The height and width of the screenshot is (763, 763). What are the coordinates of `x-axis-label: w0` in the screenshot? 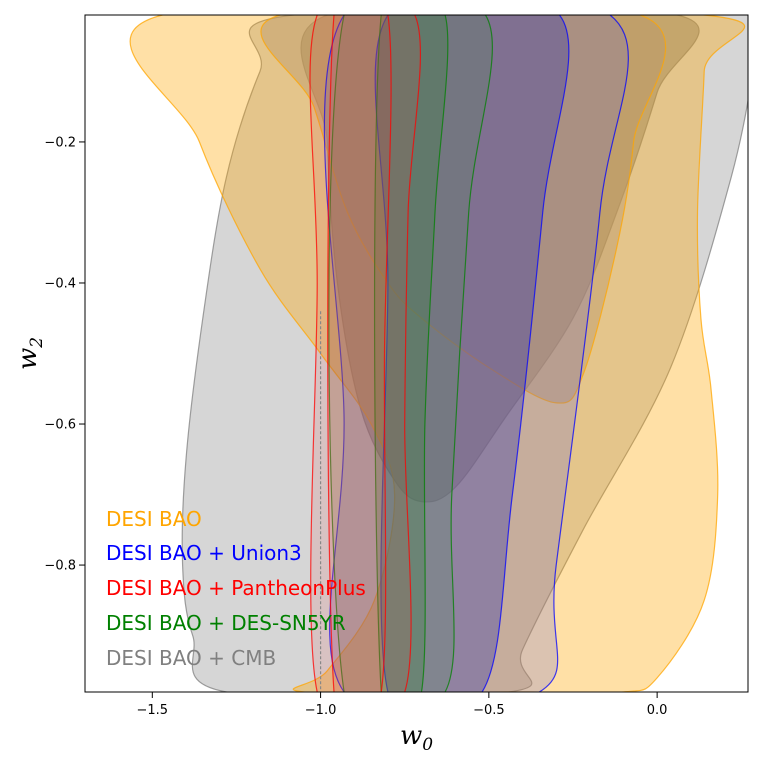 It's located at (416, 738).